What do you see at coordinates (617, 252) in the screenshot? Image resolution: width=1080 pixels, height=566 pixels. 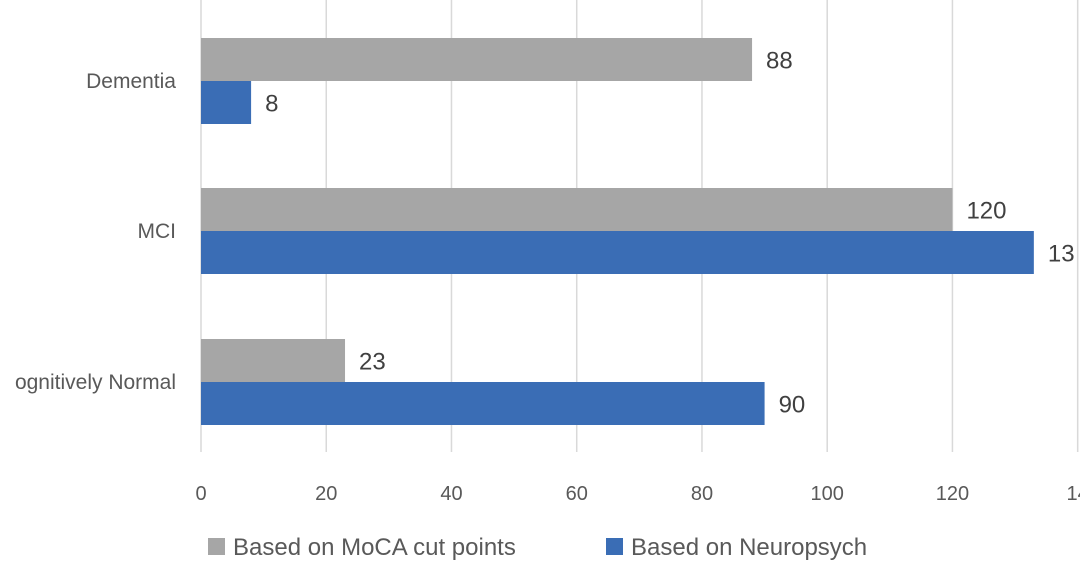 I see `bar-mci-based-on-neuropsych` at bounding box center [617, 252].